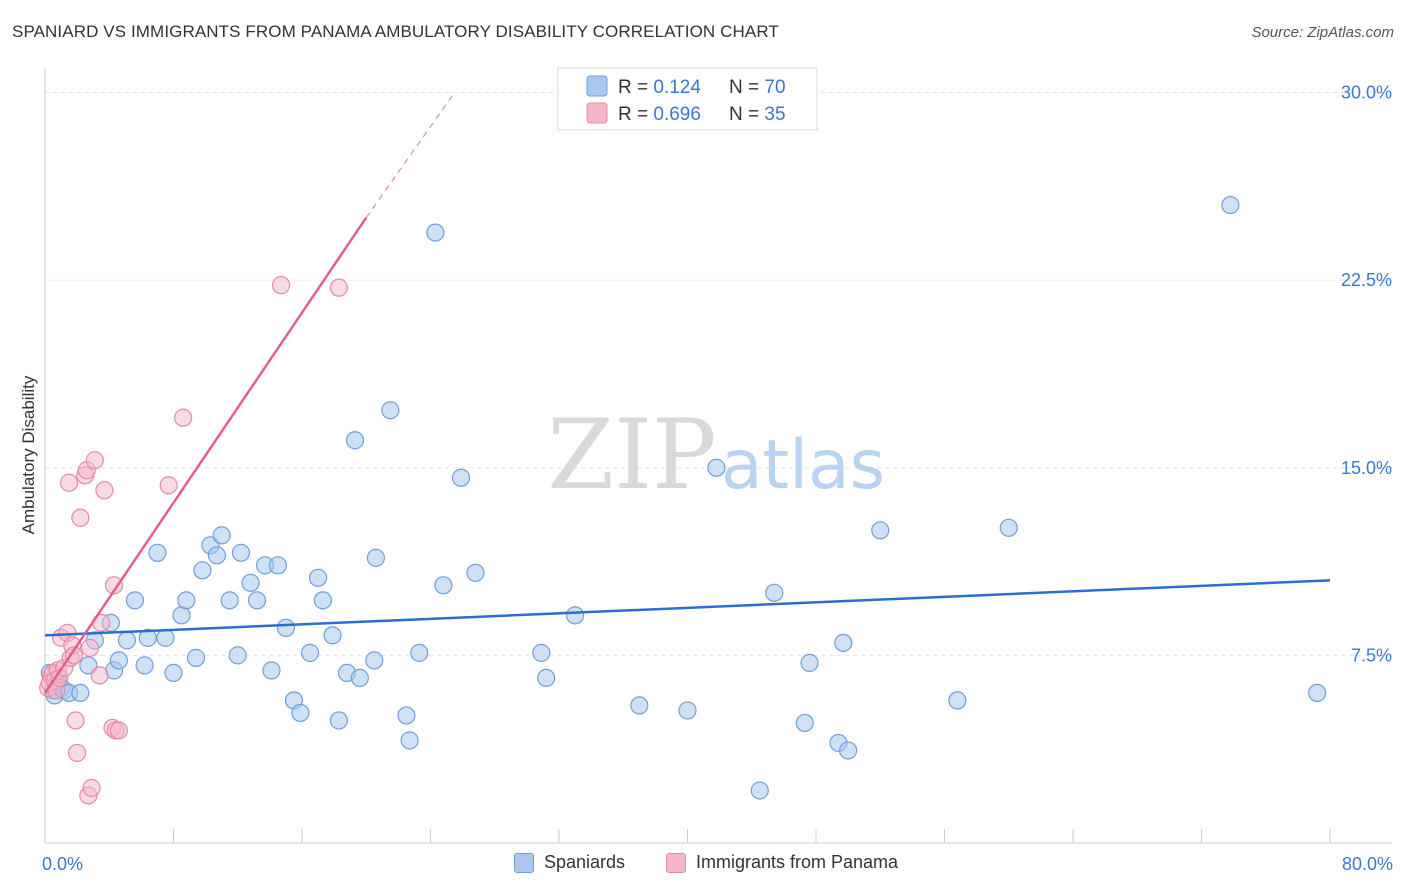  I want to click on source-label: Source: ZipAtlas.com, so click(1322, 32).